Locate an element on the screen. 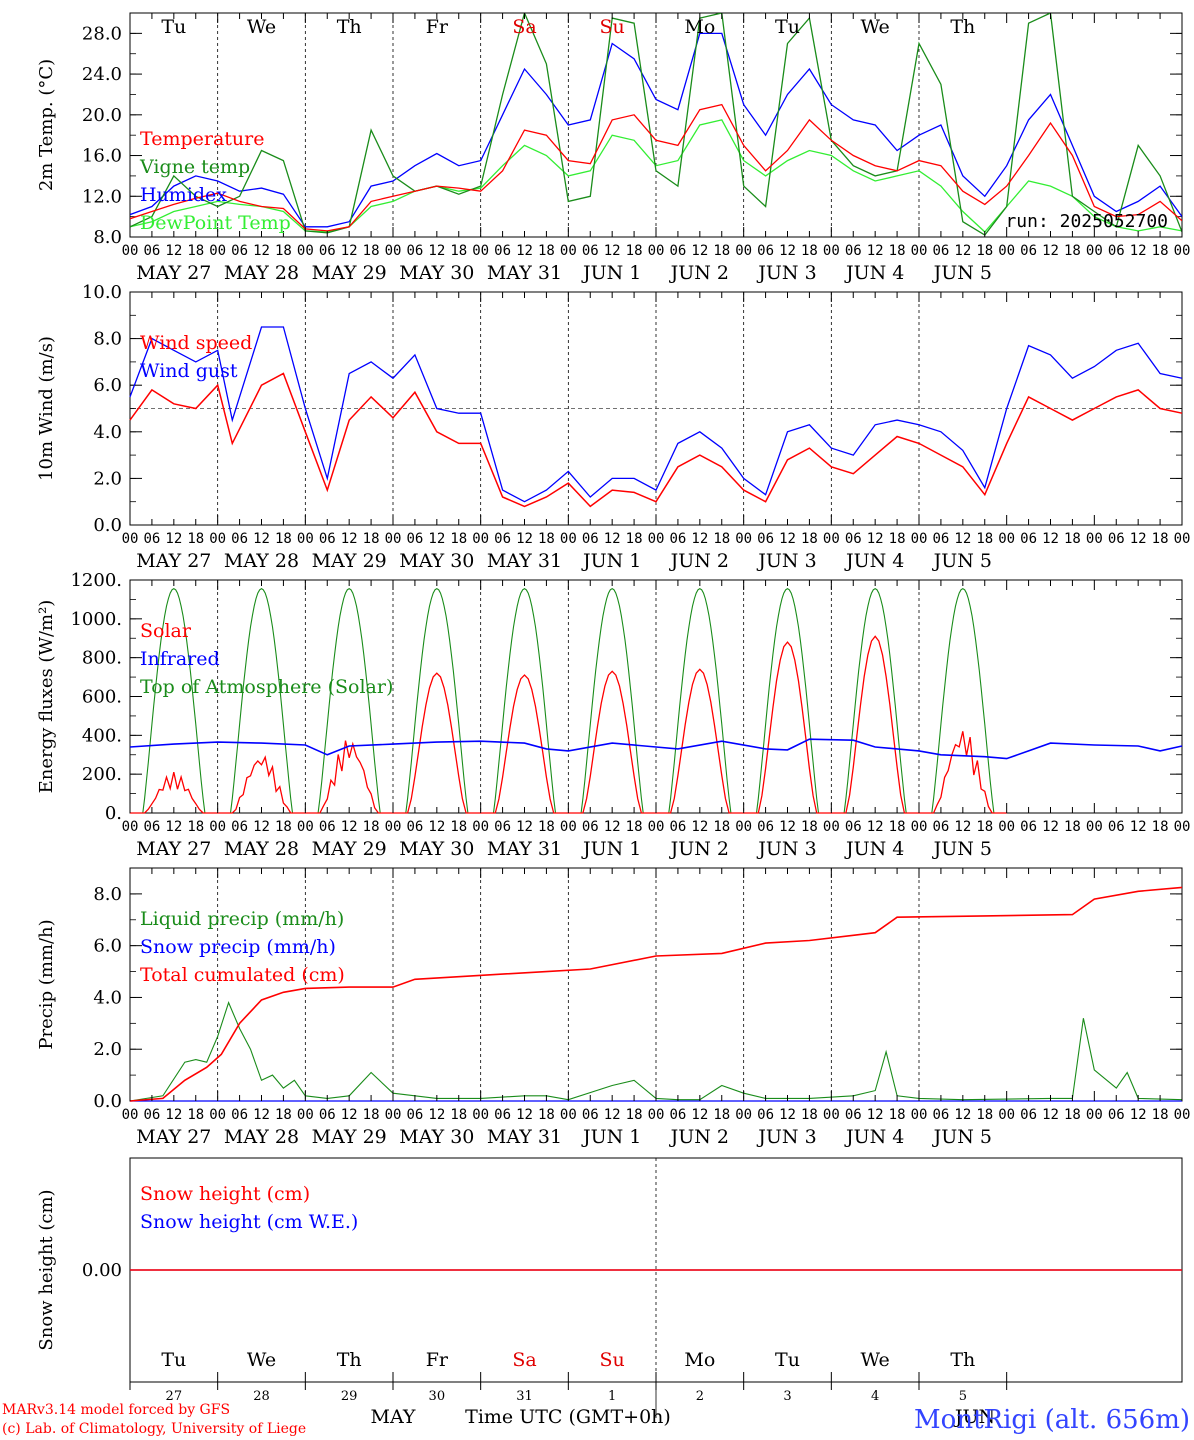  date-label: JUN 4 is located at coordinates (874, 1137).